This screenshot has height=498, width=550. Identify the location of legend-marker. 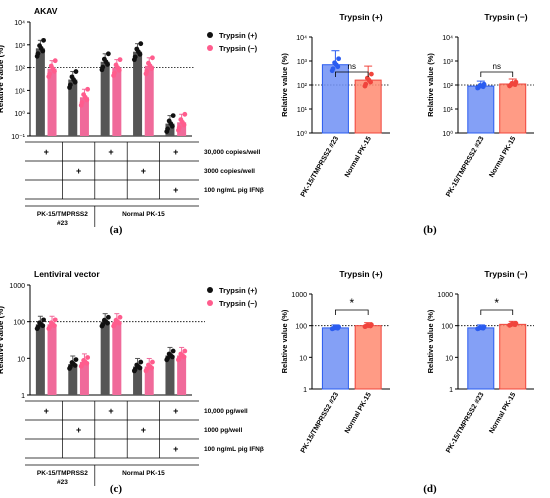
(210, 303).